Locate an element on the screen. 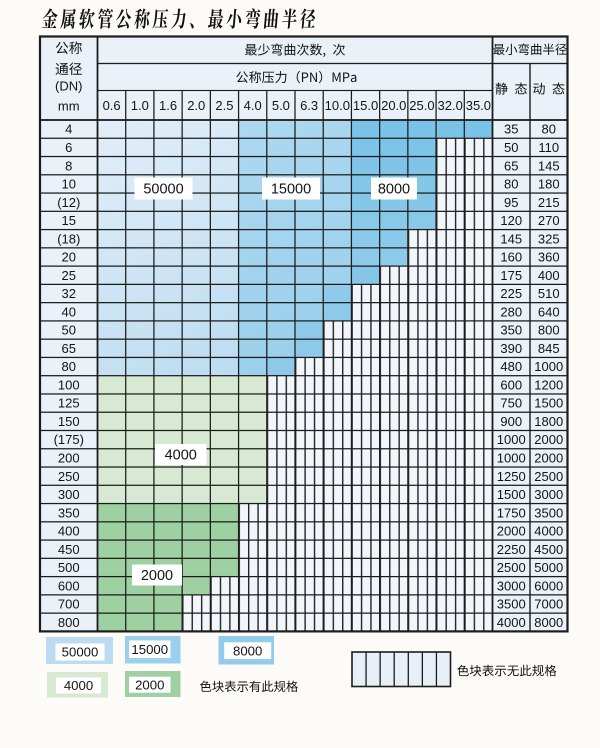 This screenshot has width=600, height=748. svg-text: mm is located at coordinates (69, 106).